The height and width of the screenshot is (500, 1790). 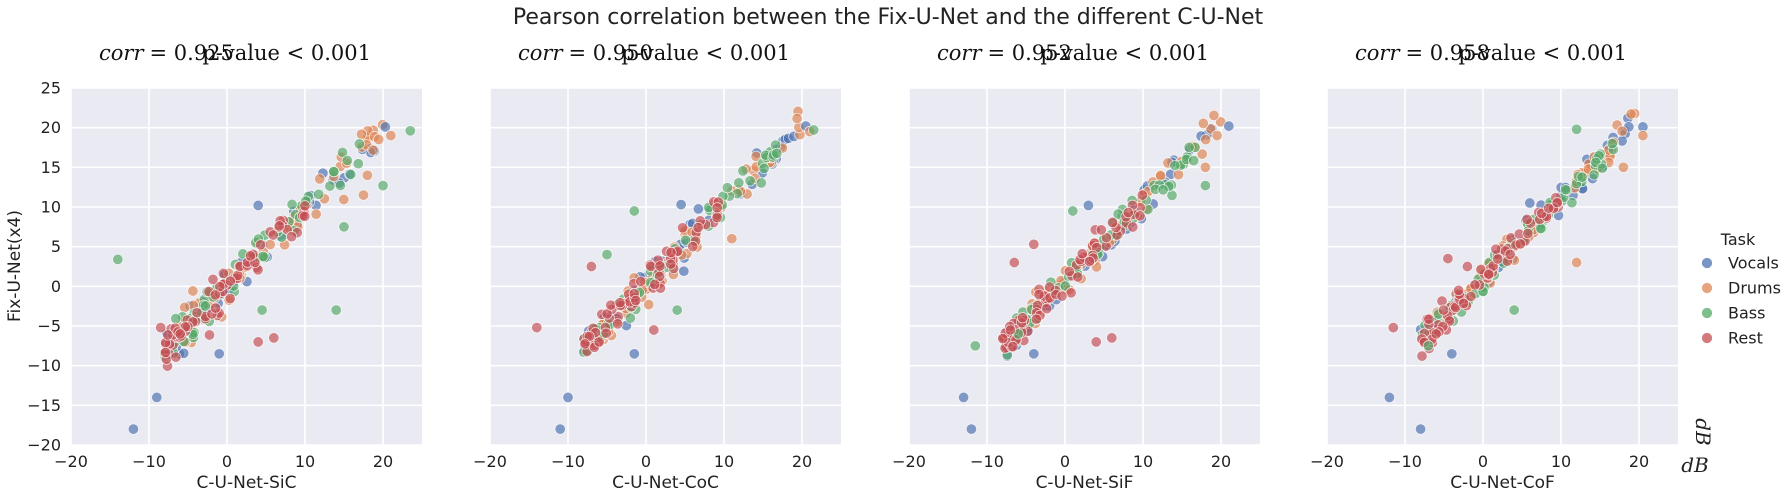 What do you see at coordinates (585, 53) in the screenshot?
I see `corr-annotation: corr = 0.950` at bounding box center [585, 53].